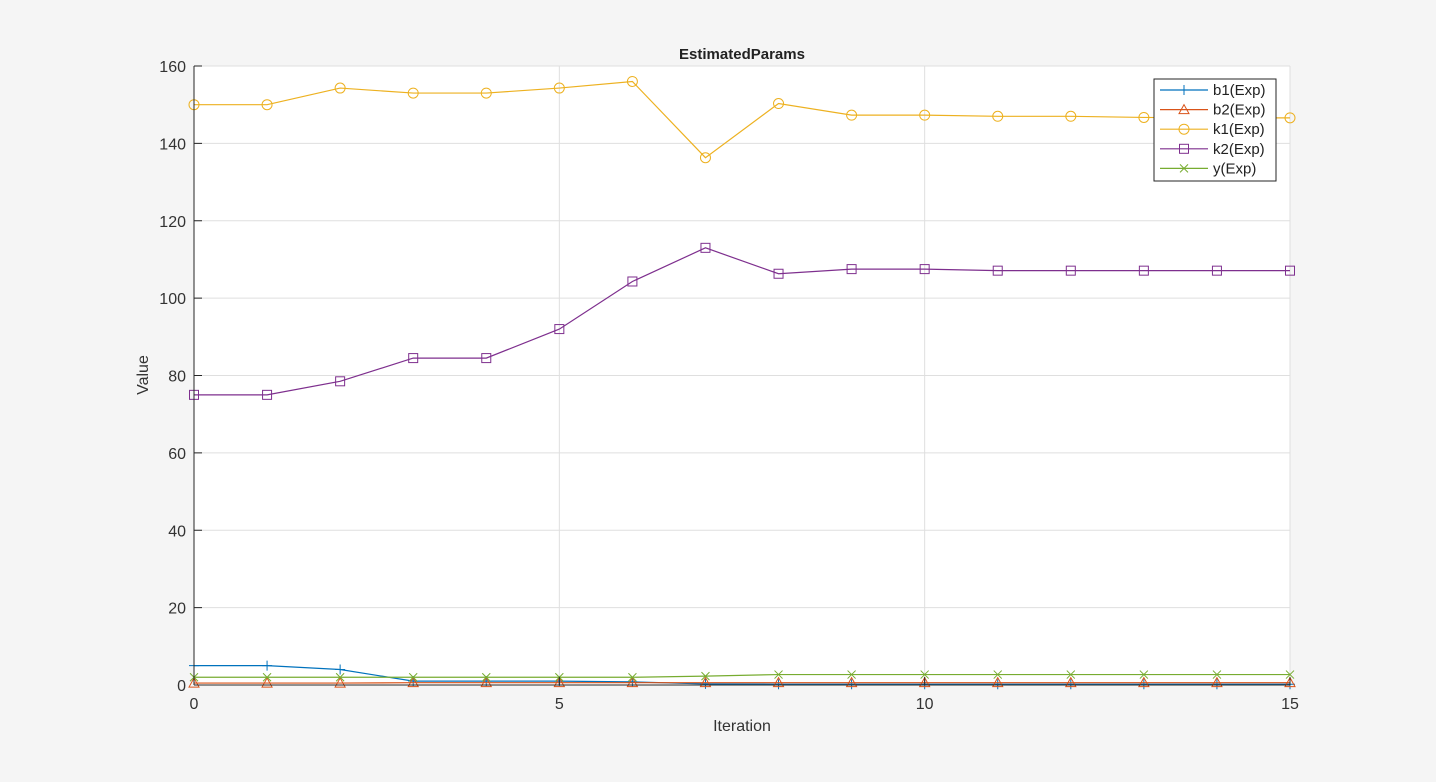 This screenshot has width=1436, height=782. Describe the element at coordinates (742, 54) in the screenshot. I see `chart-title: EstimatedParams` at that location.